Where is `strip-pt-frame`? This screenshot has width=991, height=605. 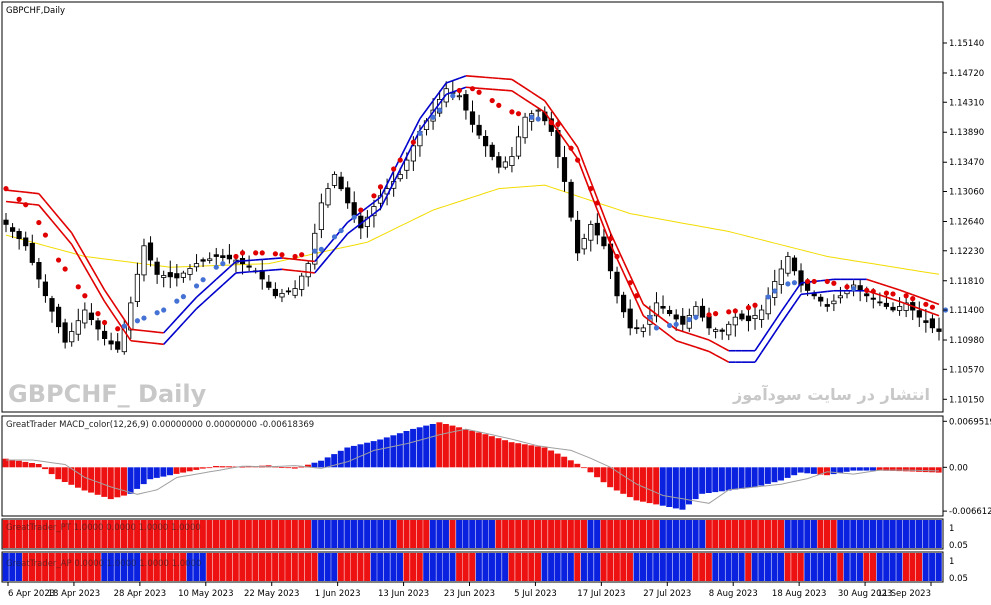 strip-pt-frame is located at coordinates (472, 534).